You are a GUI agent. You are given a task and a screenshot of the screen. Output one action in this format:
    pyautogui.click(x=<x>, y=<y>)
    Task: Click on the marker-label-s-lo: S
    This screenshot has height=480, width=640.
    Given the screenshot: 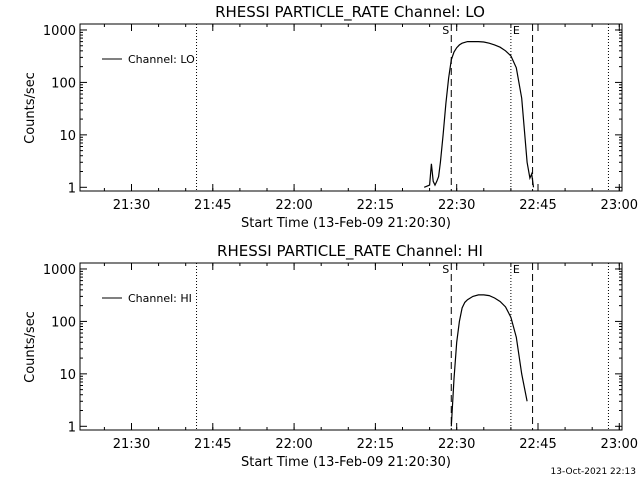 What is the action you would take?
    pyautogui.click(x=445, y=30)
    